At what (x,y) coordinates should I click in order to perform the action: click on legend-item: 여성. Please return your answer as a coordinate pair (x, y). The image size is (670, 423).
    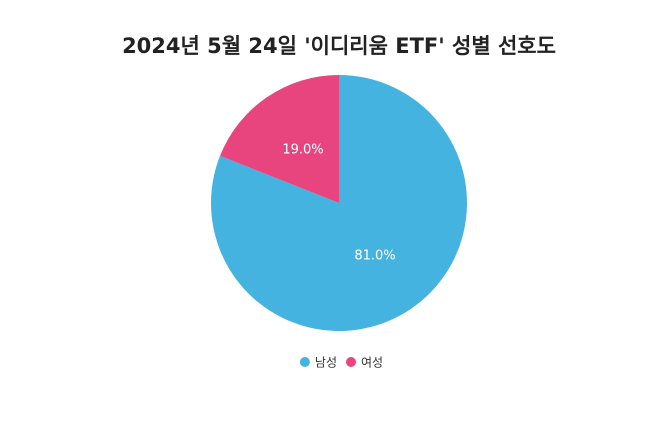
    Looking at the image, I should click on (364, 363).